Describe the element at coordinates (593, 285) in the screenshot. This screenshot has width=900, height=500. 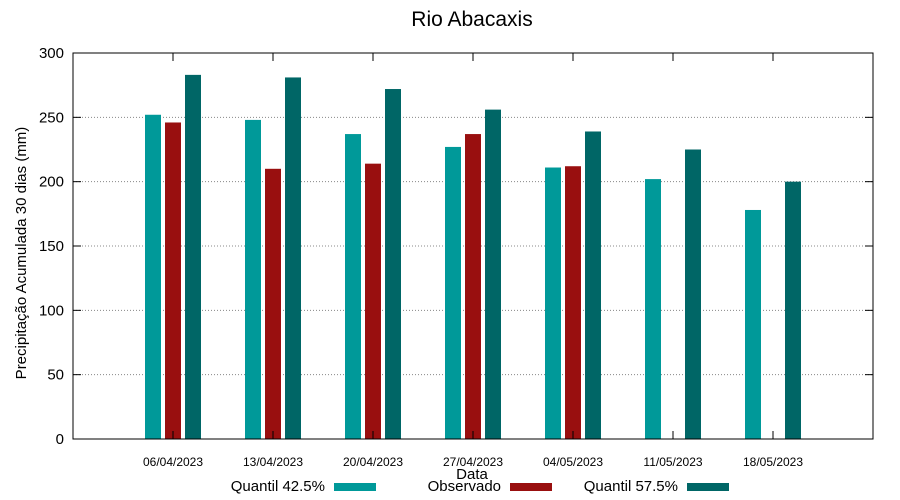
I see `bar-quantil-57-5--4` at that location.